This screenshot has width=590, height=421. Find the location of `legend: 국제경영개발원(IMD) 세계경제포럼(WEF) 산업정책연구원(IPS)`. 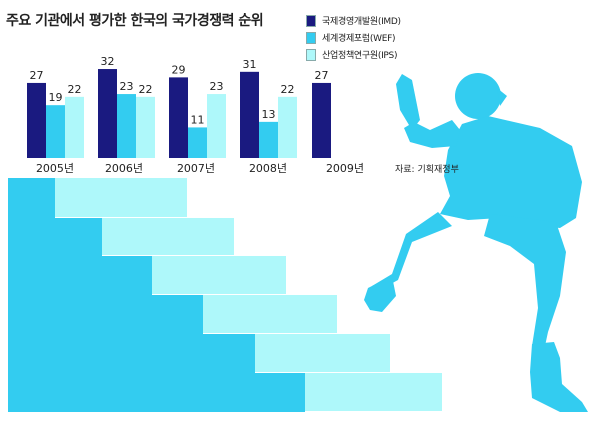

legend: 국제경영개발원(IMD) 세계경제포럼(WEF) 산업정책연구원(IPS) is located at coordinates (353, 37).